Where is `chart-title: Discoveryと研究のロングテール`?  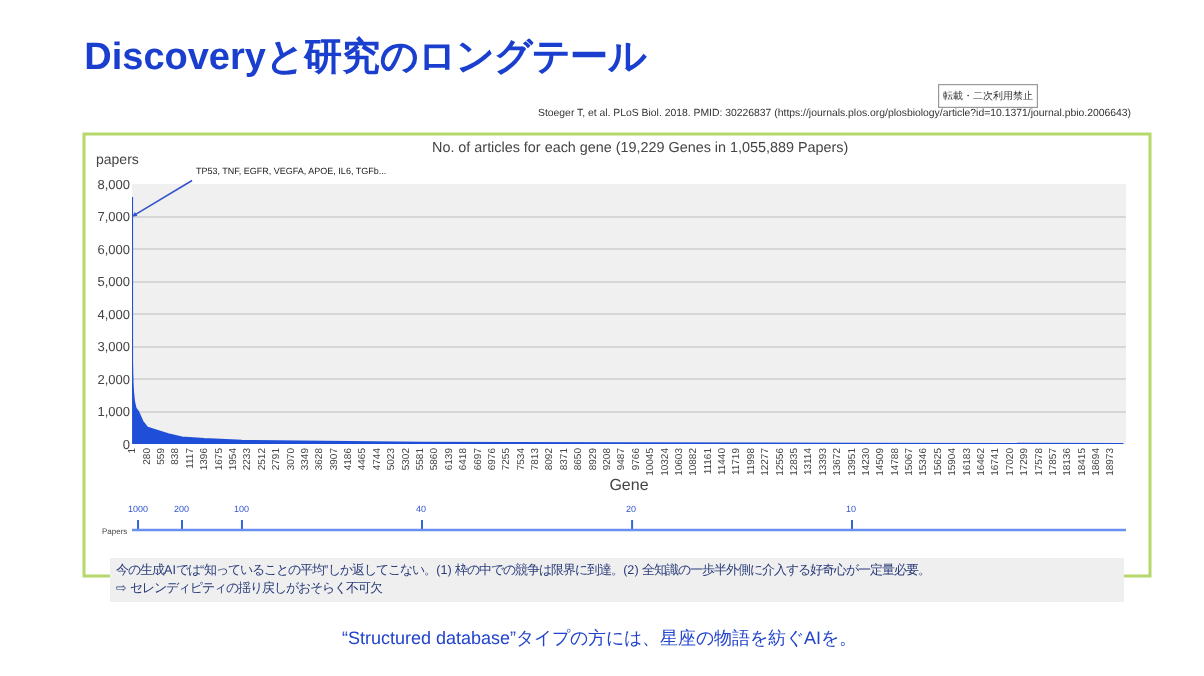 chart-title: Discoveryと研究のロングテール is located at coordinates (366, 57).